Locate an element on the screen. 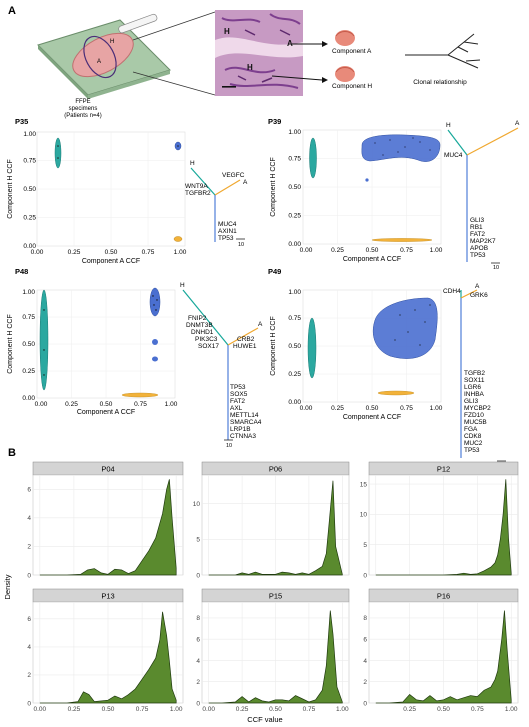 Image resolution: width=529 pixels, height=727 pixels. arrow-h-head is located at coordinates (325, 80).